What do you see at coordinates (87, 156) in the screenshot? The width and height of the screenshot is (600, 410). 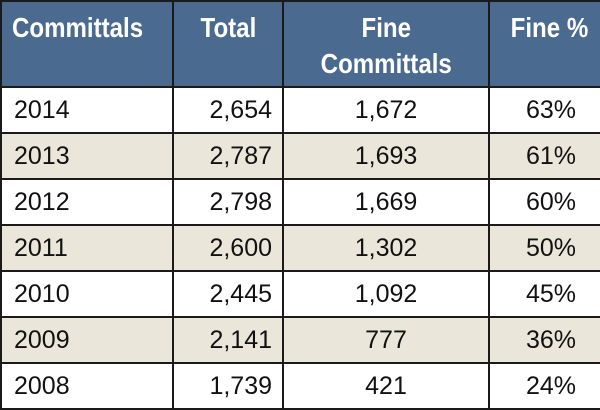 I see `cell-year: 2013` at bounding box center [87, 156].